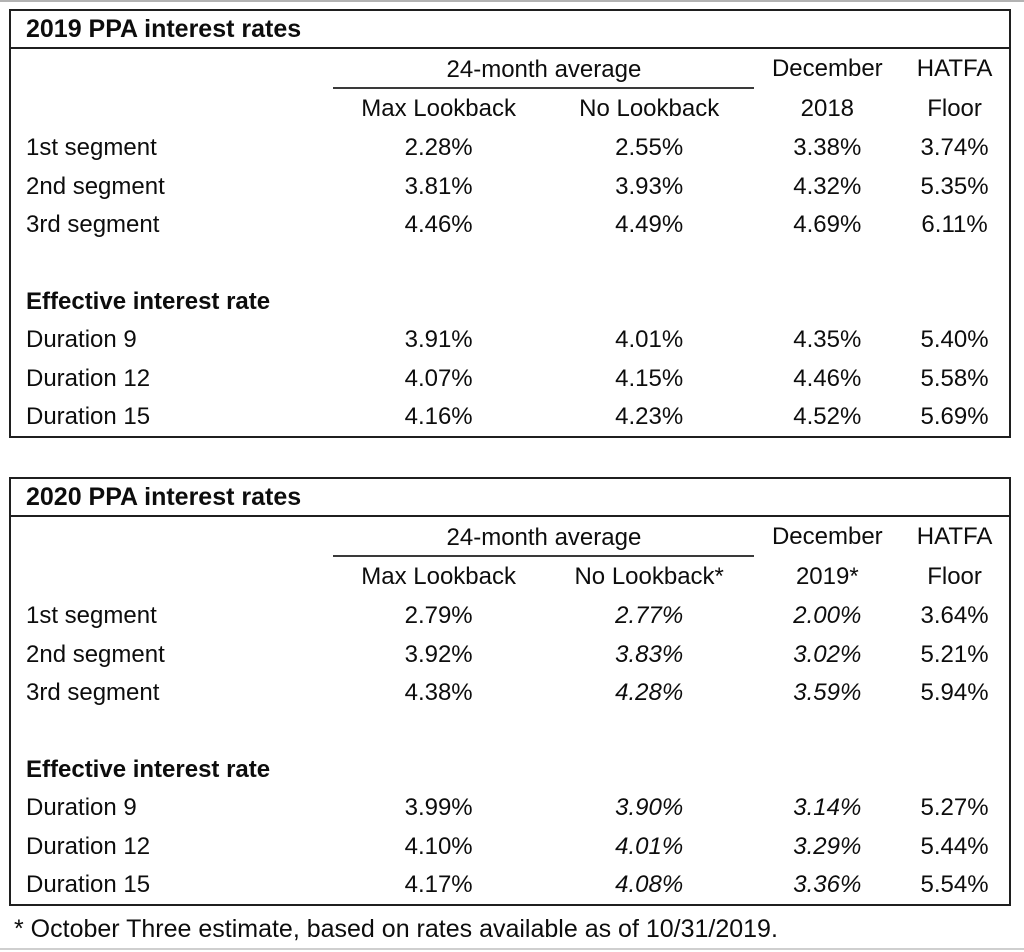  Describe the element at coordinates (954, 378) in the screenshot. I see `cell-hatfa-floor: 5.58%` at that location.